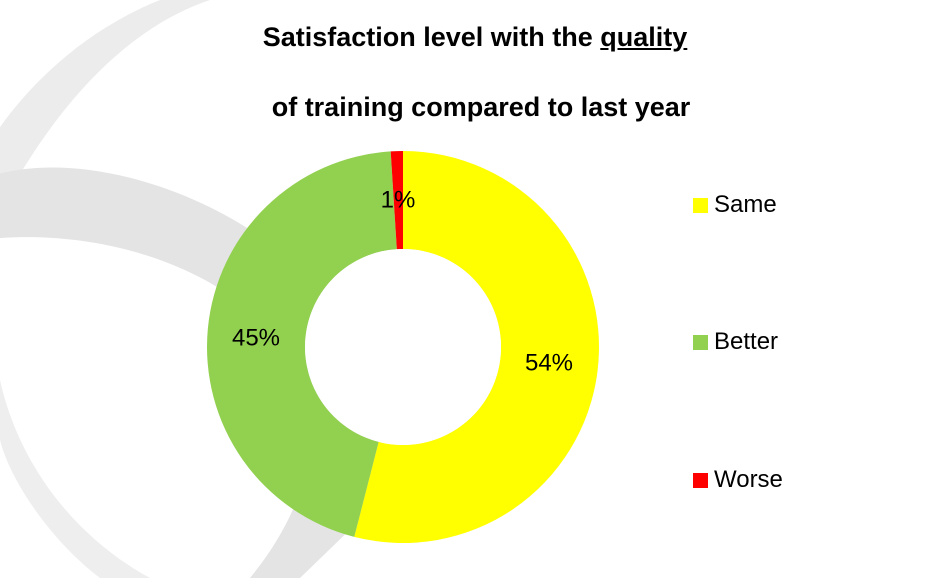 This screenshot has height=578, width=946. I want to click on data-label-better: 45%, so click(256, 337).